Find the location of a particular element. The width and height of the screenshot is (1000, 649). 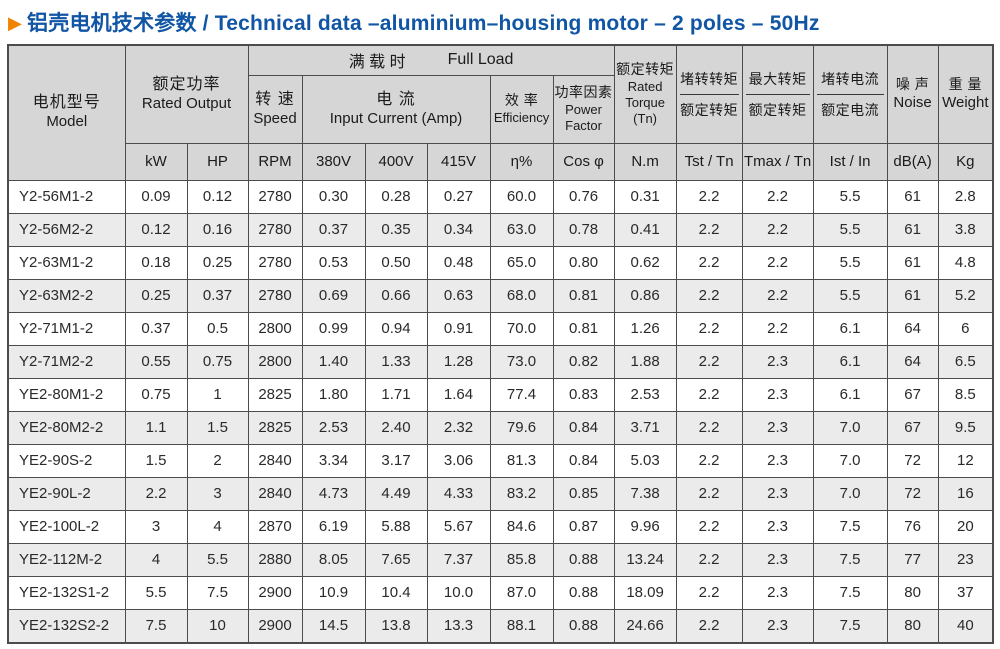

header-rated-torque-zh: 额定转矩 is located at coordinates (645, 69).